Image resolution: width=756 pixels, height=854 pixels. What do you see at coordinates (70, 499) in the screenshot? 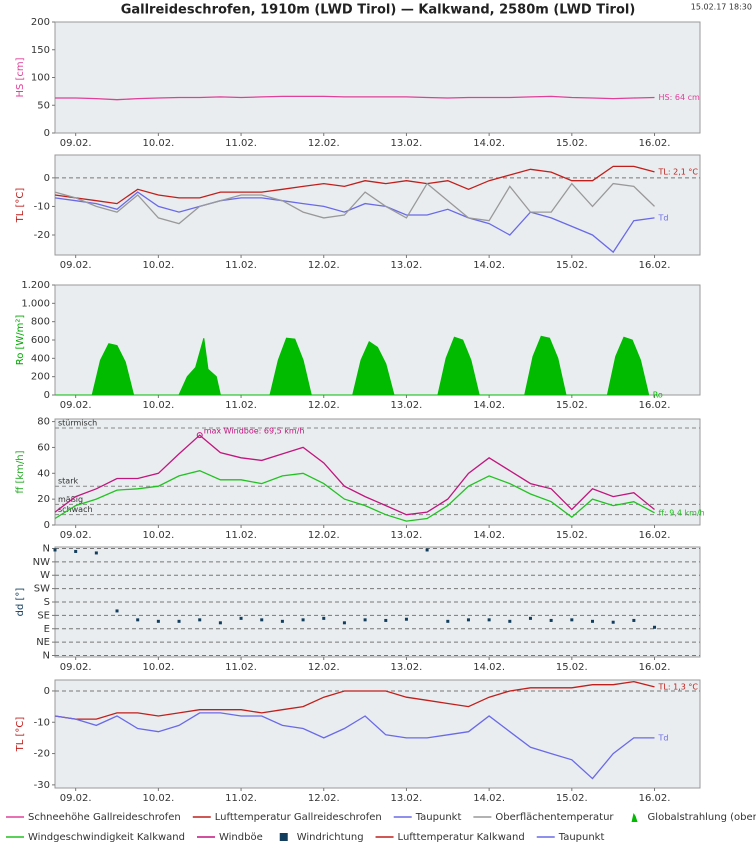
I see `reference-label: mäßig` at bounding box center [70, 499].